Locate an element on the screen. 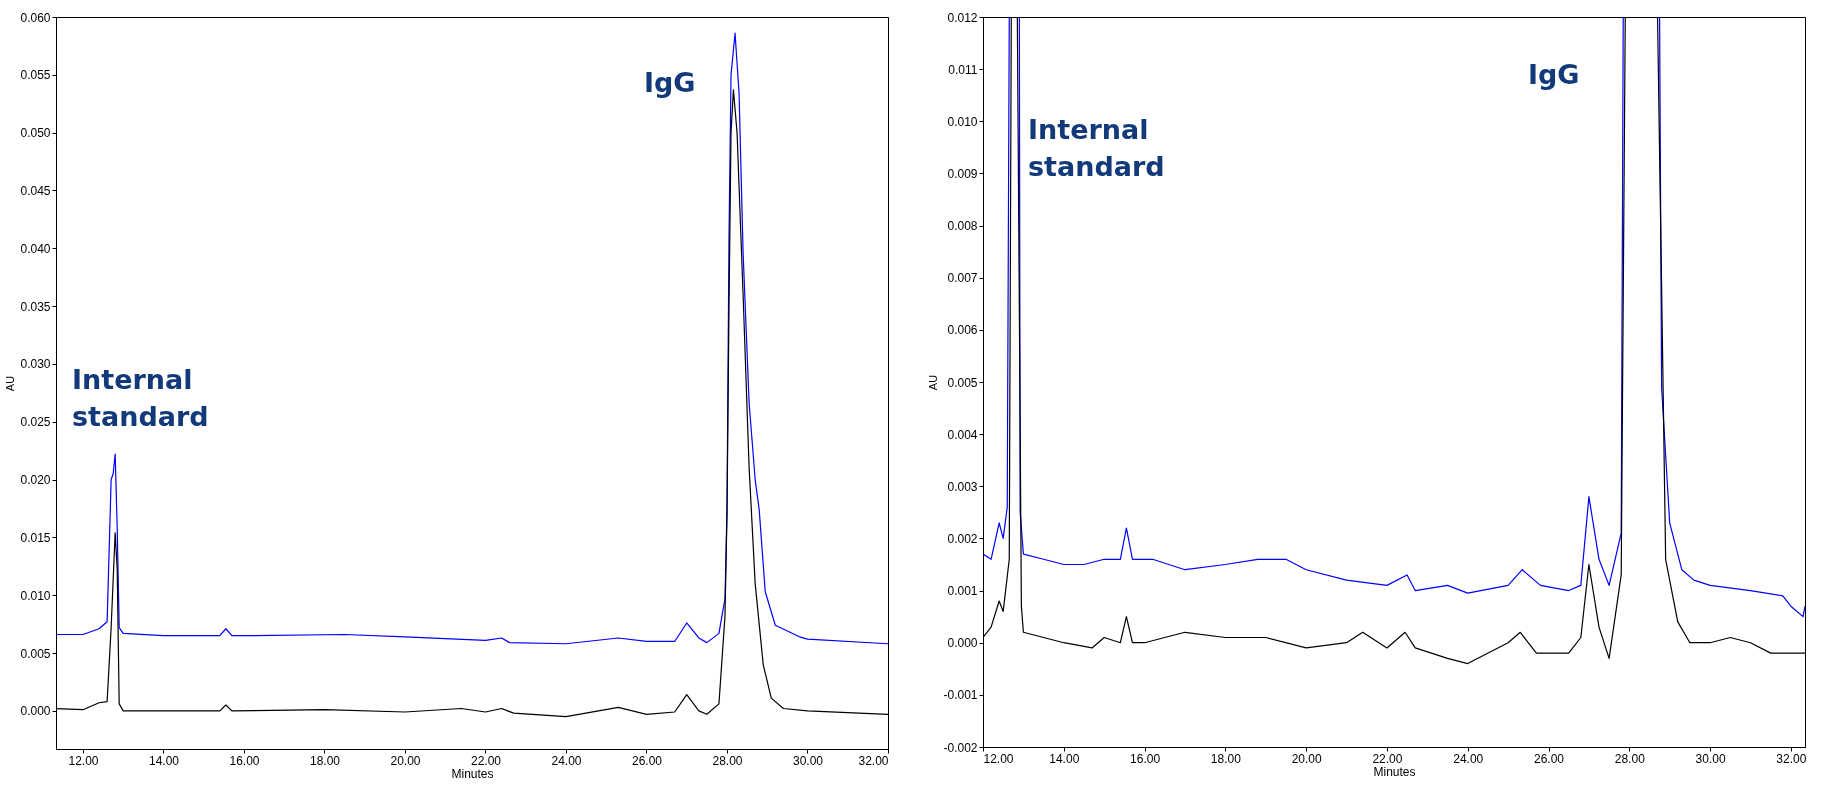  y-tick-label: 0.050 is located at coordinates (35, 133).